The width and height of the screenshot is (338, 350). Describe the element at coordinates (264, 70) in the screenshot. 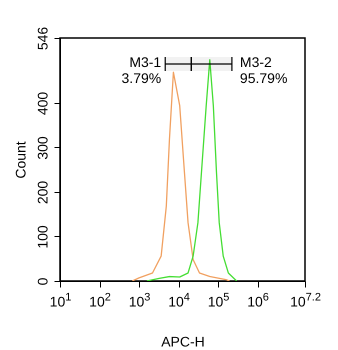

I see `band-label: M3-2 95.79%` at that location.